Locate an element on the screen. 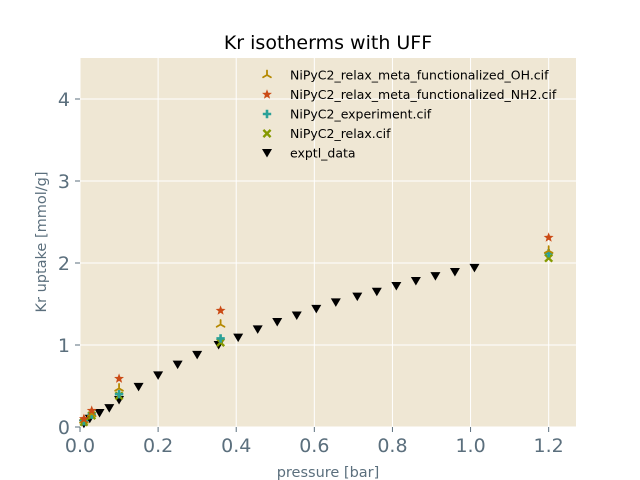  y-tick-label: 2 is located at coordinates (64, 264).